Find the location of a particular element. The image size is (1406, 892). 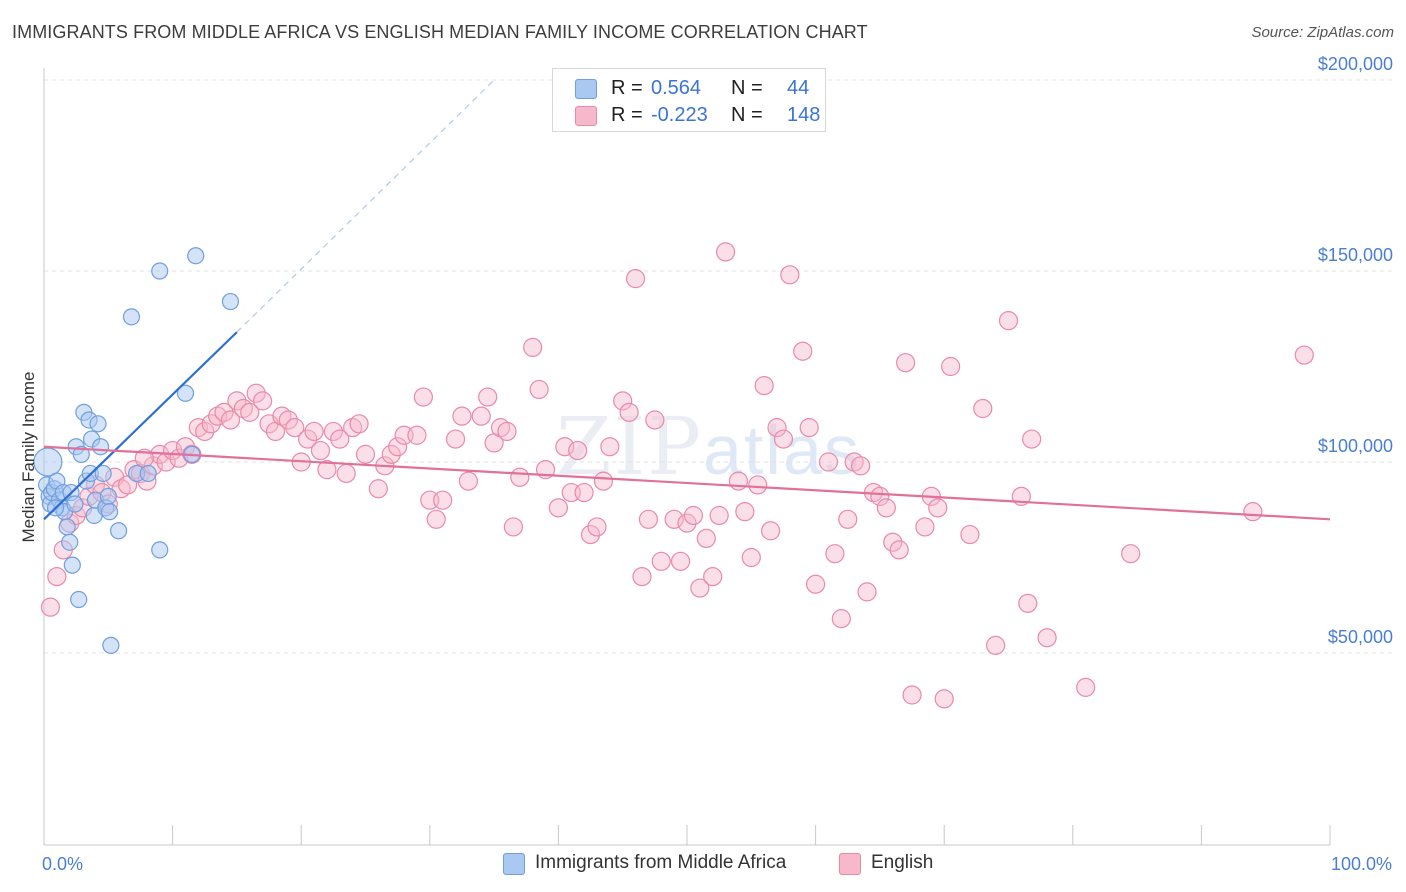

bottom-legend-label: English is located at coordinates (902, 862).